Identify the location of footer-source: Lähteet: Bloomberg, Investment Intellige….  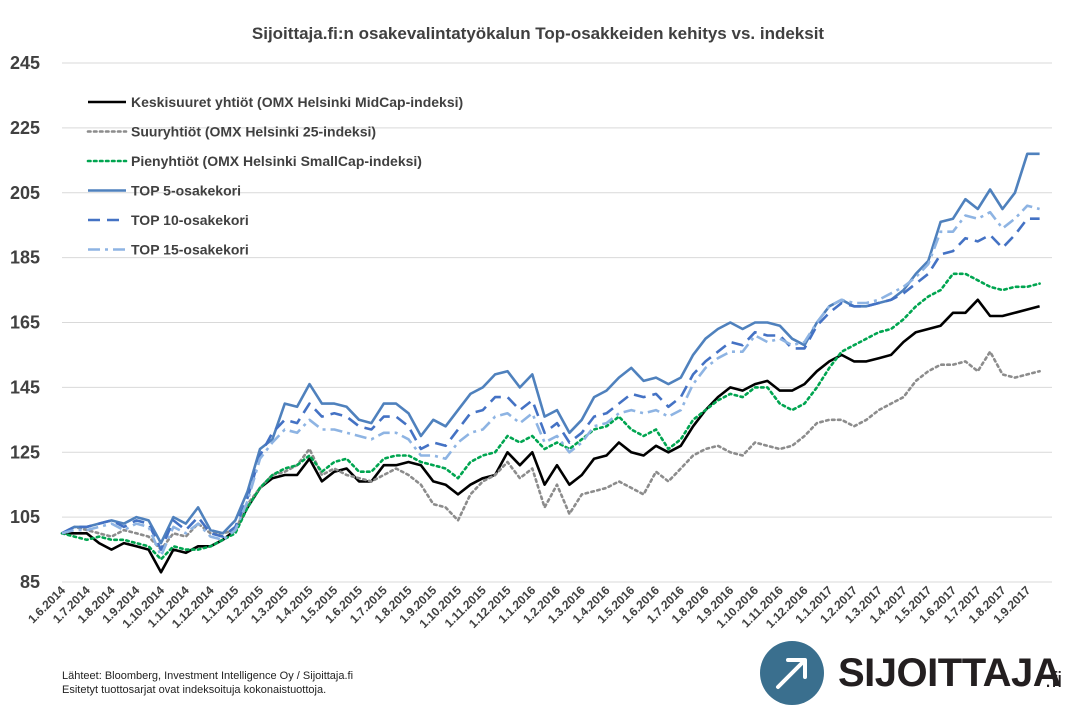
(208, 676).